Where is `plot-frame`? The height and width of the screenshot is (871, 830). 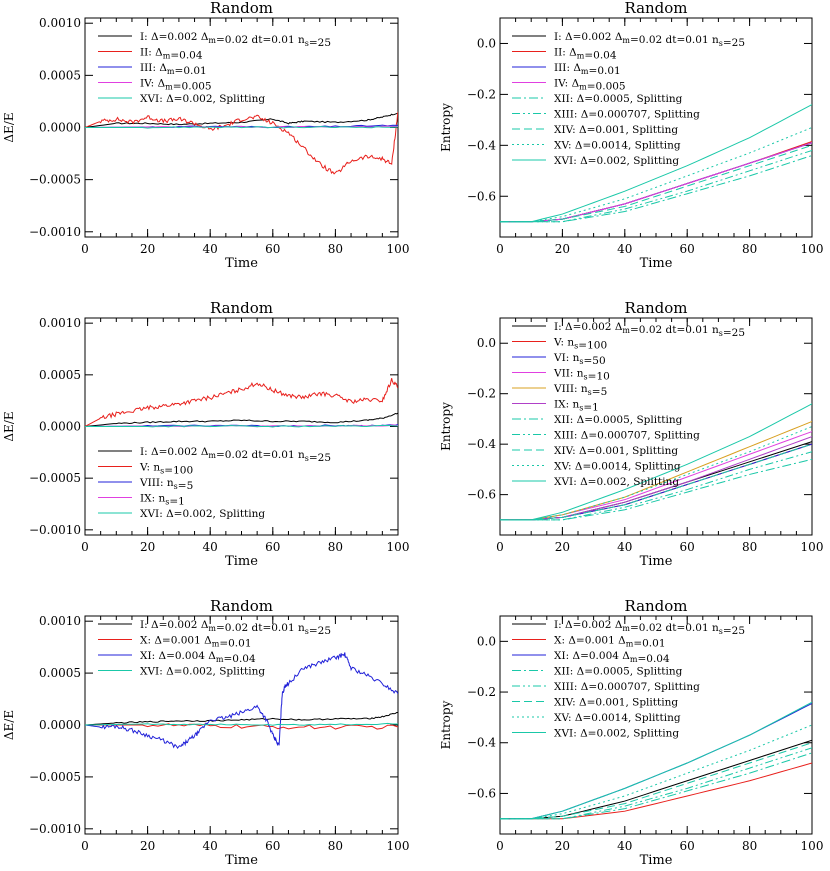 plot-frame is located at coordinates (656, 426).